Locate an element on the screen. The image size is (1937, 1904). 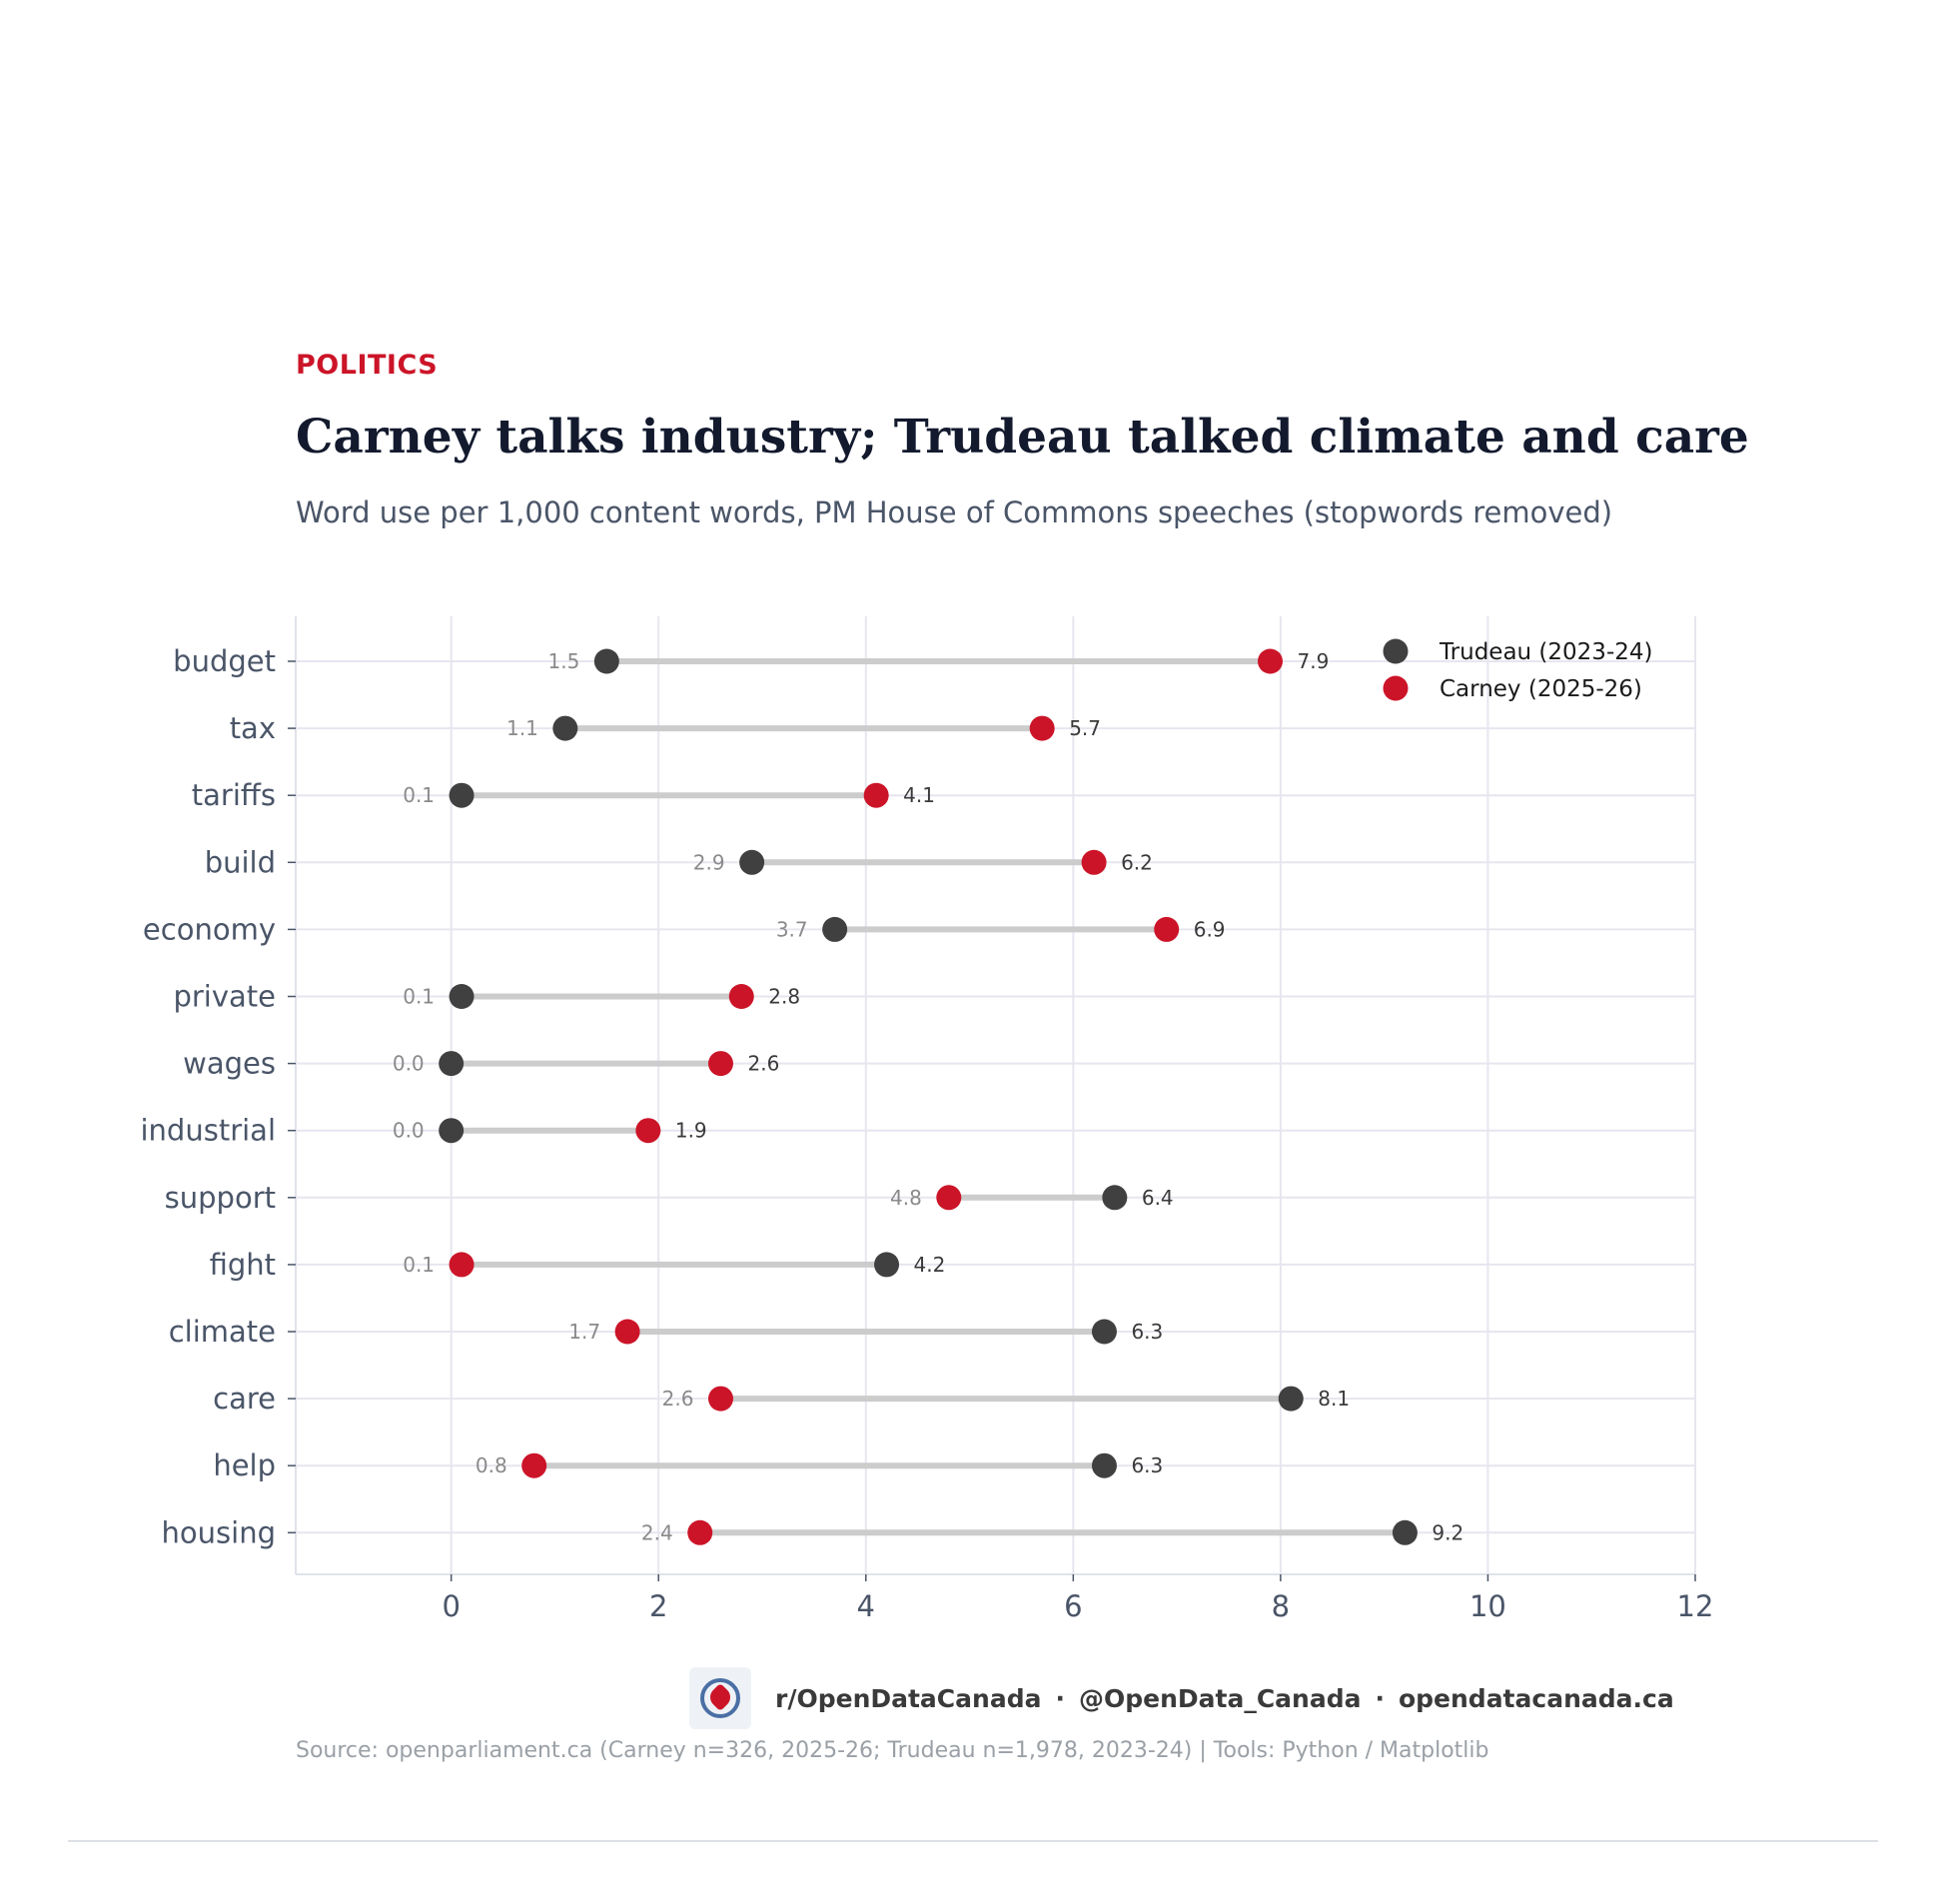
section-kicker: POLITICS is located at coordinates (367, 365).